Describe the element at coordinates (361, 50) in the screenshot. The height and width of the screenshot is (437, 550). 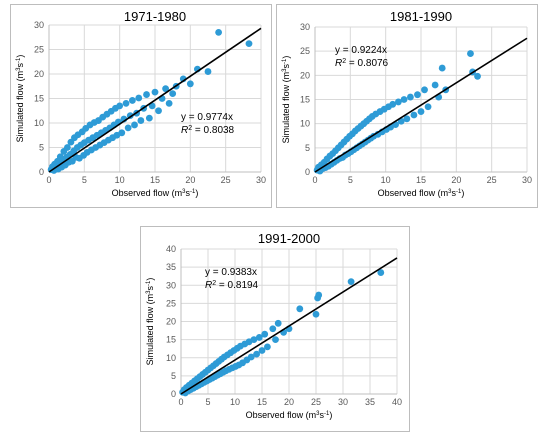
I see `equation-label: y = 0.9224x` at that location.